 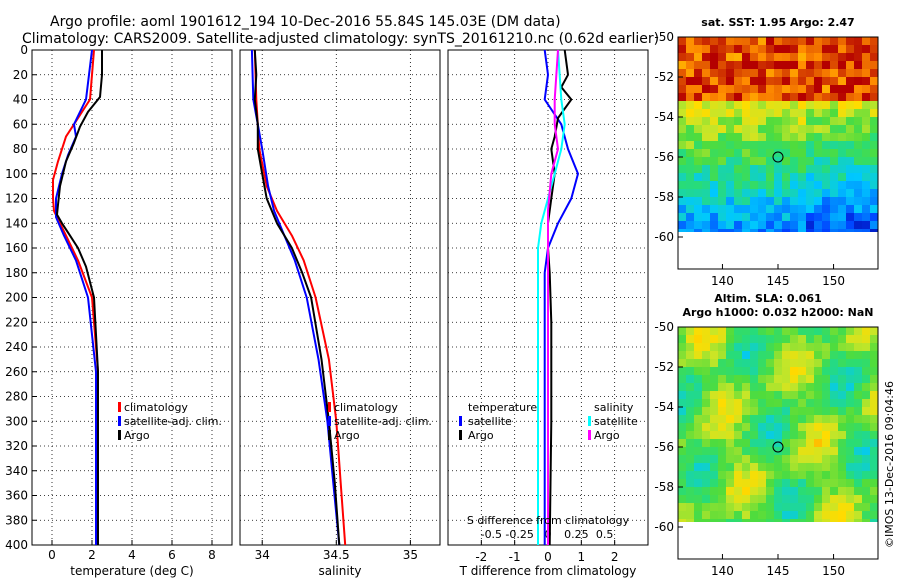 What do you see at coordinates (548, 557) in the screenshot?
I see `x-tick-label: 0` at bounding box center [548, 557].